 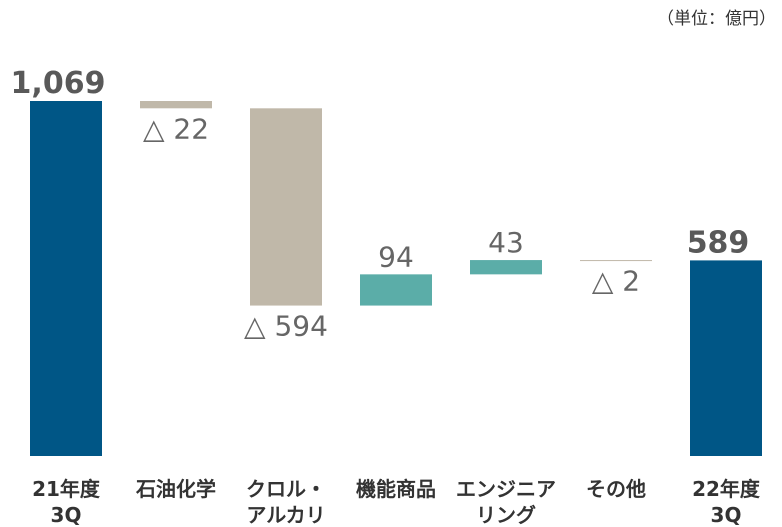 What do you see at coordinates (616, 489) in the screenshot?
I see `category-label-6: その他` at bounding box center [616, 489].